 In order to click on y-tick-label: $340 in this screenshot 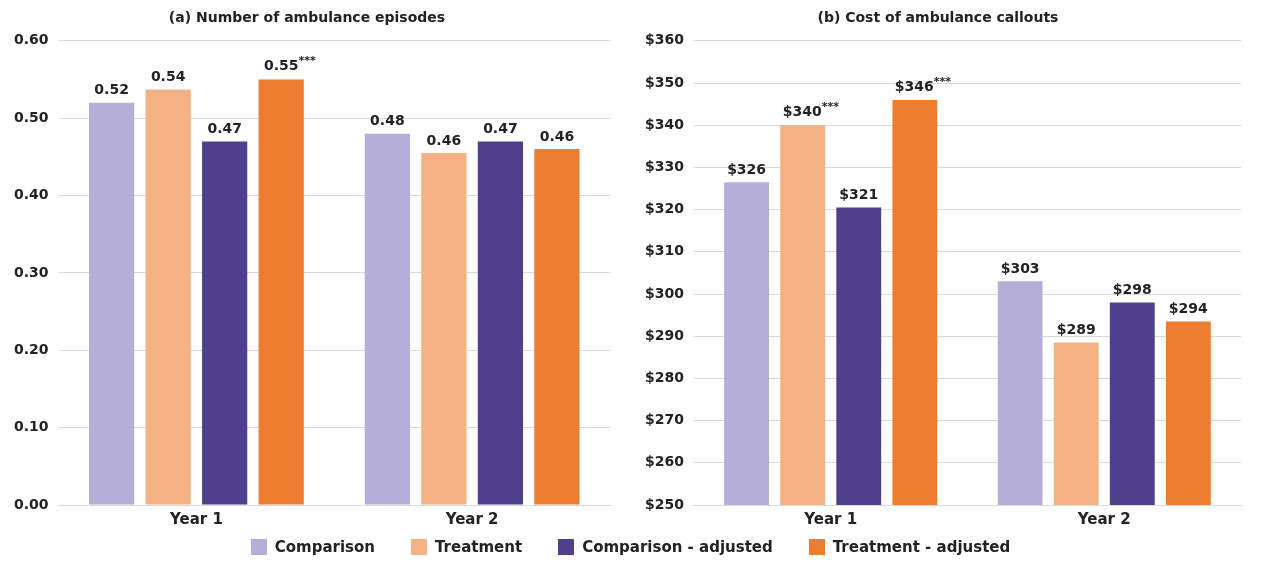, I will do `click(664, 123)`.